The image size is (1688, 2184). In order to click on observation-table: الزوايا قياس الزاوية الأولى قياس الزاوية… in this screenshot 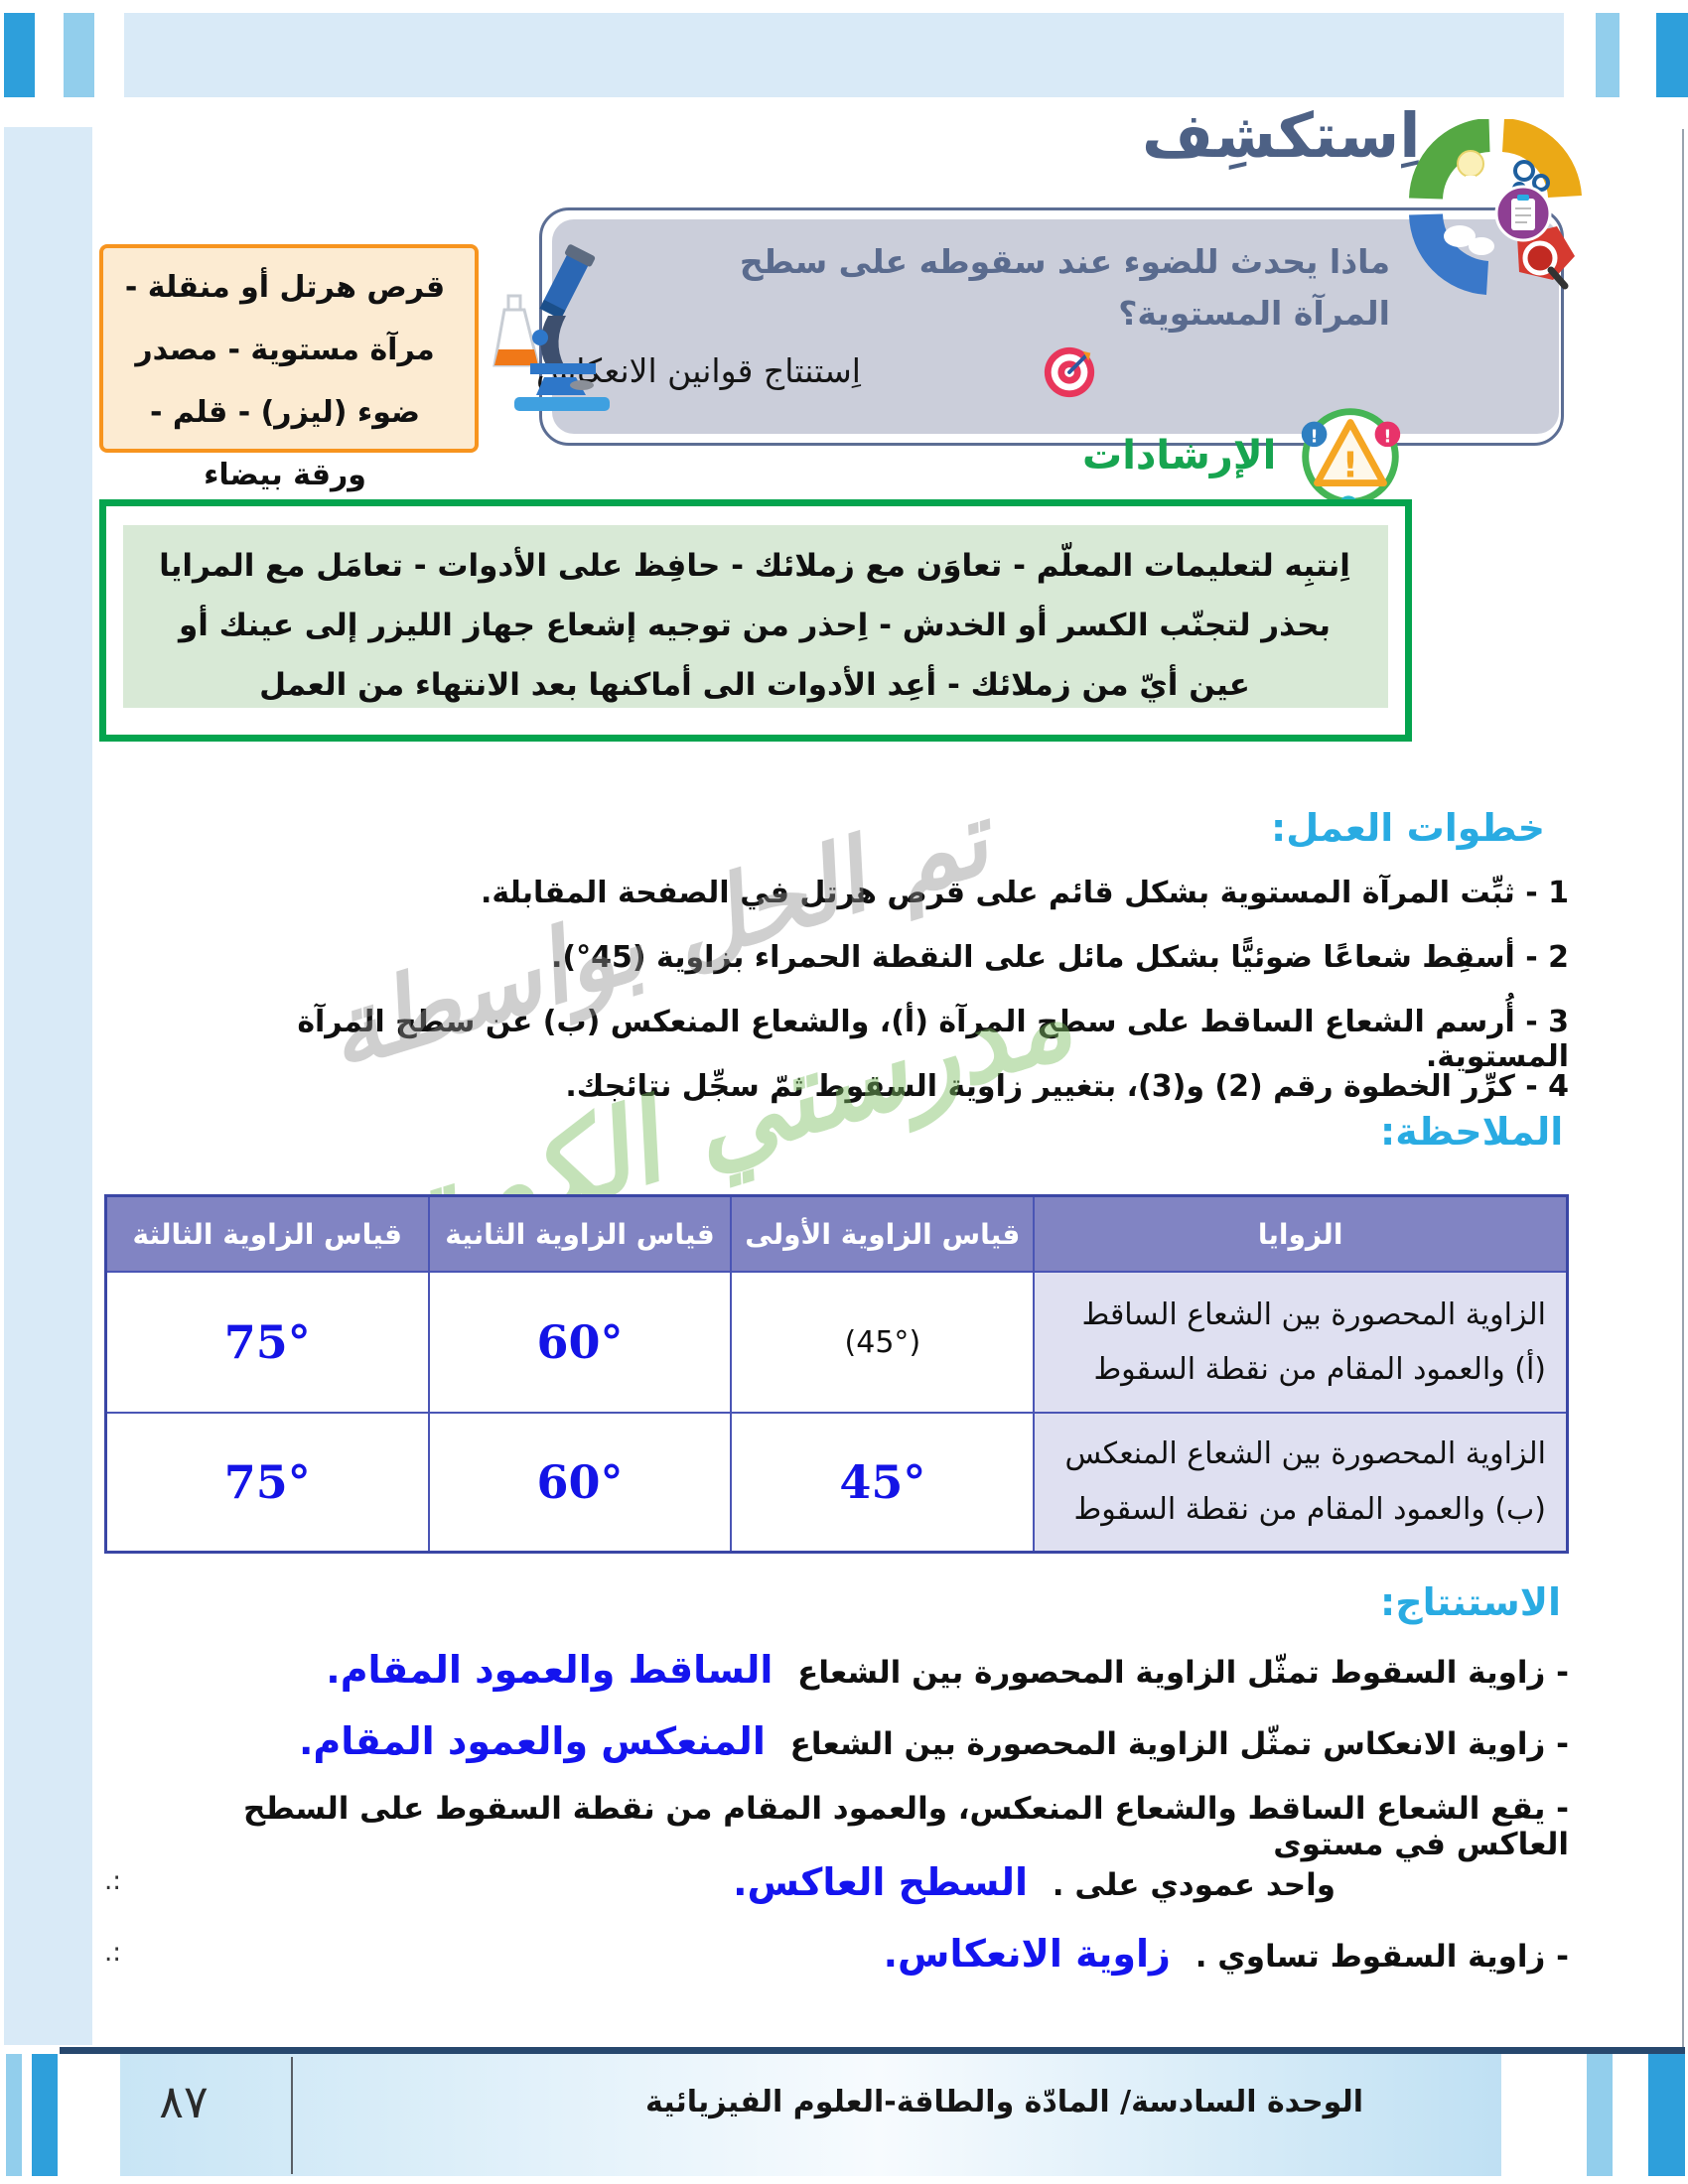, I will do `click(836, 1374)`.